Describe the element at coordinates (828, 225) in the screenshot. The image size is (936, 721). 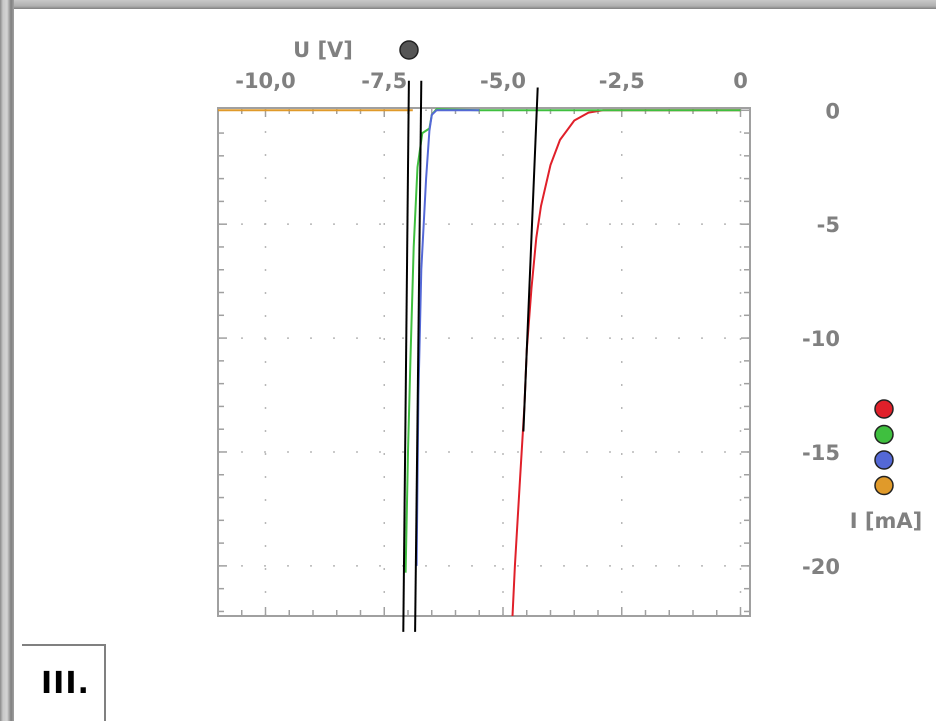
I see `y-tick-label: -5` at that location.